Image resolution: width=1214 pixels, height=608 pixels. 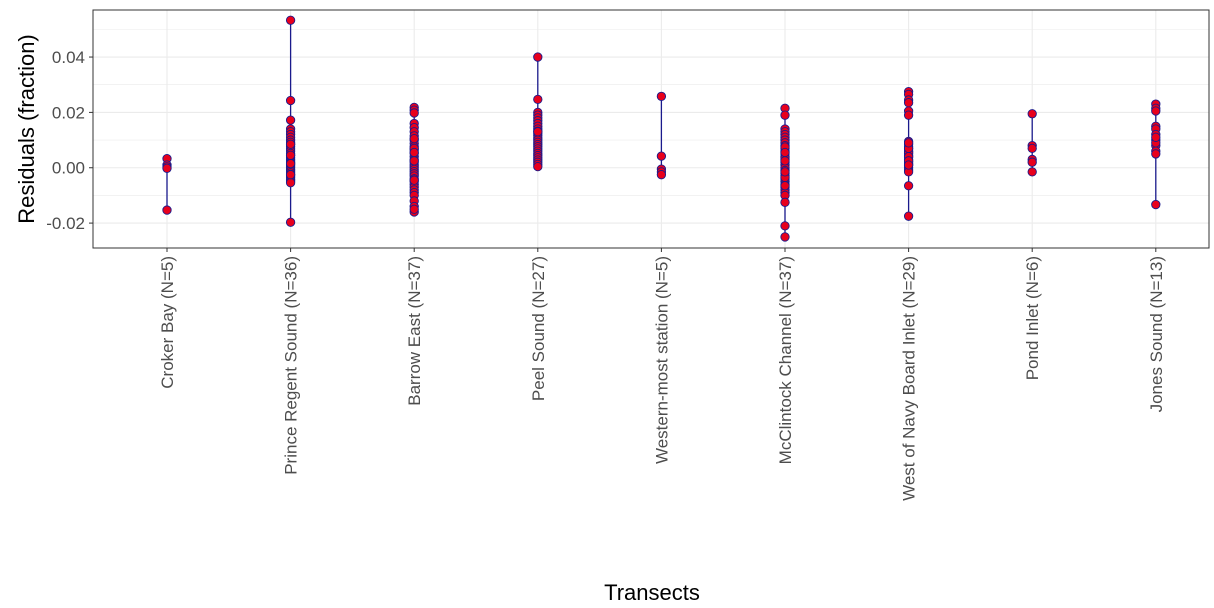 What do you see at coordinates (291, 365) in the screenshot?
I see `x-tick-label: Prince Regent Sound (N=36)` at bounding box center [291, 365].